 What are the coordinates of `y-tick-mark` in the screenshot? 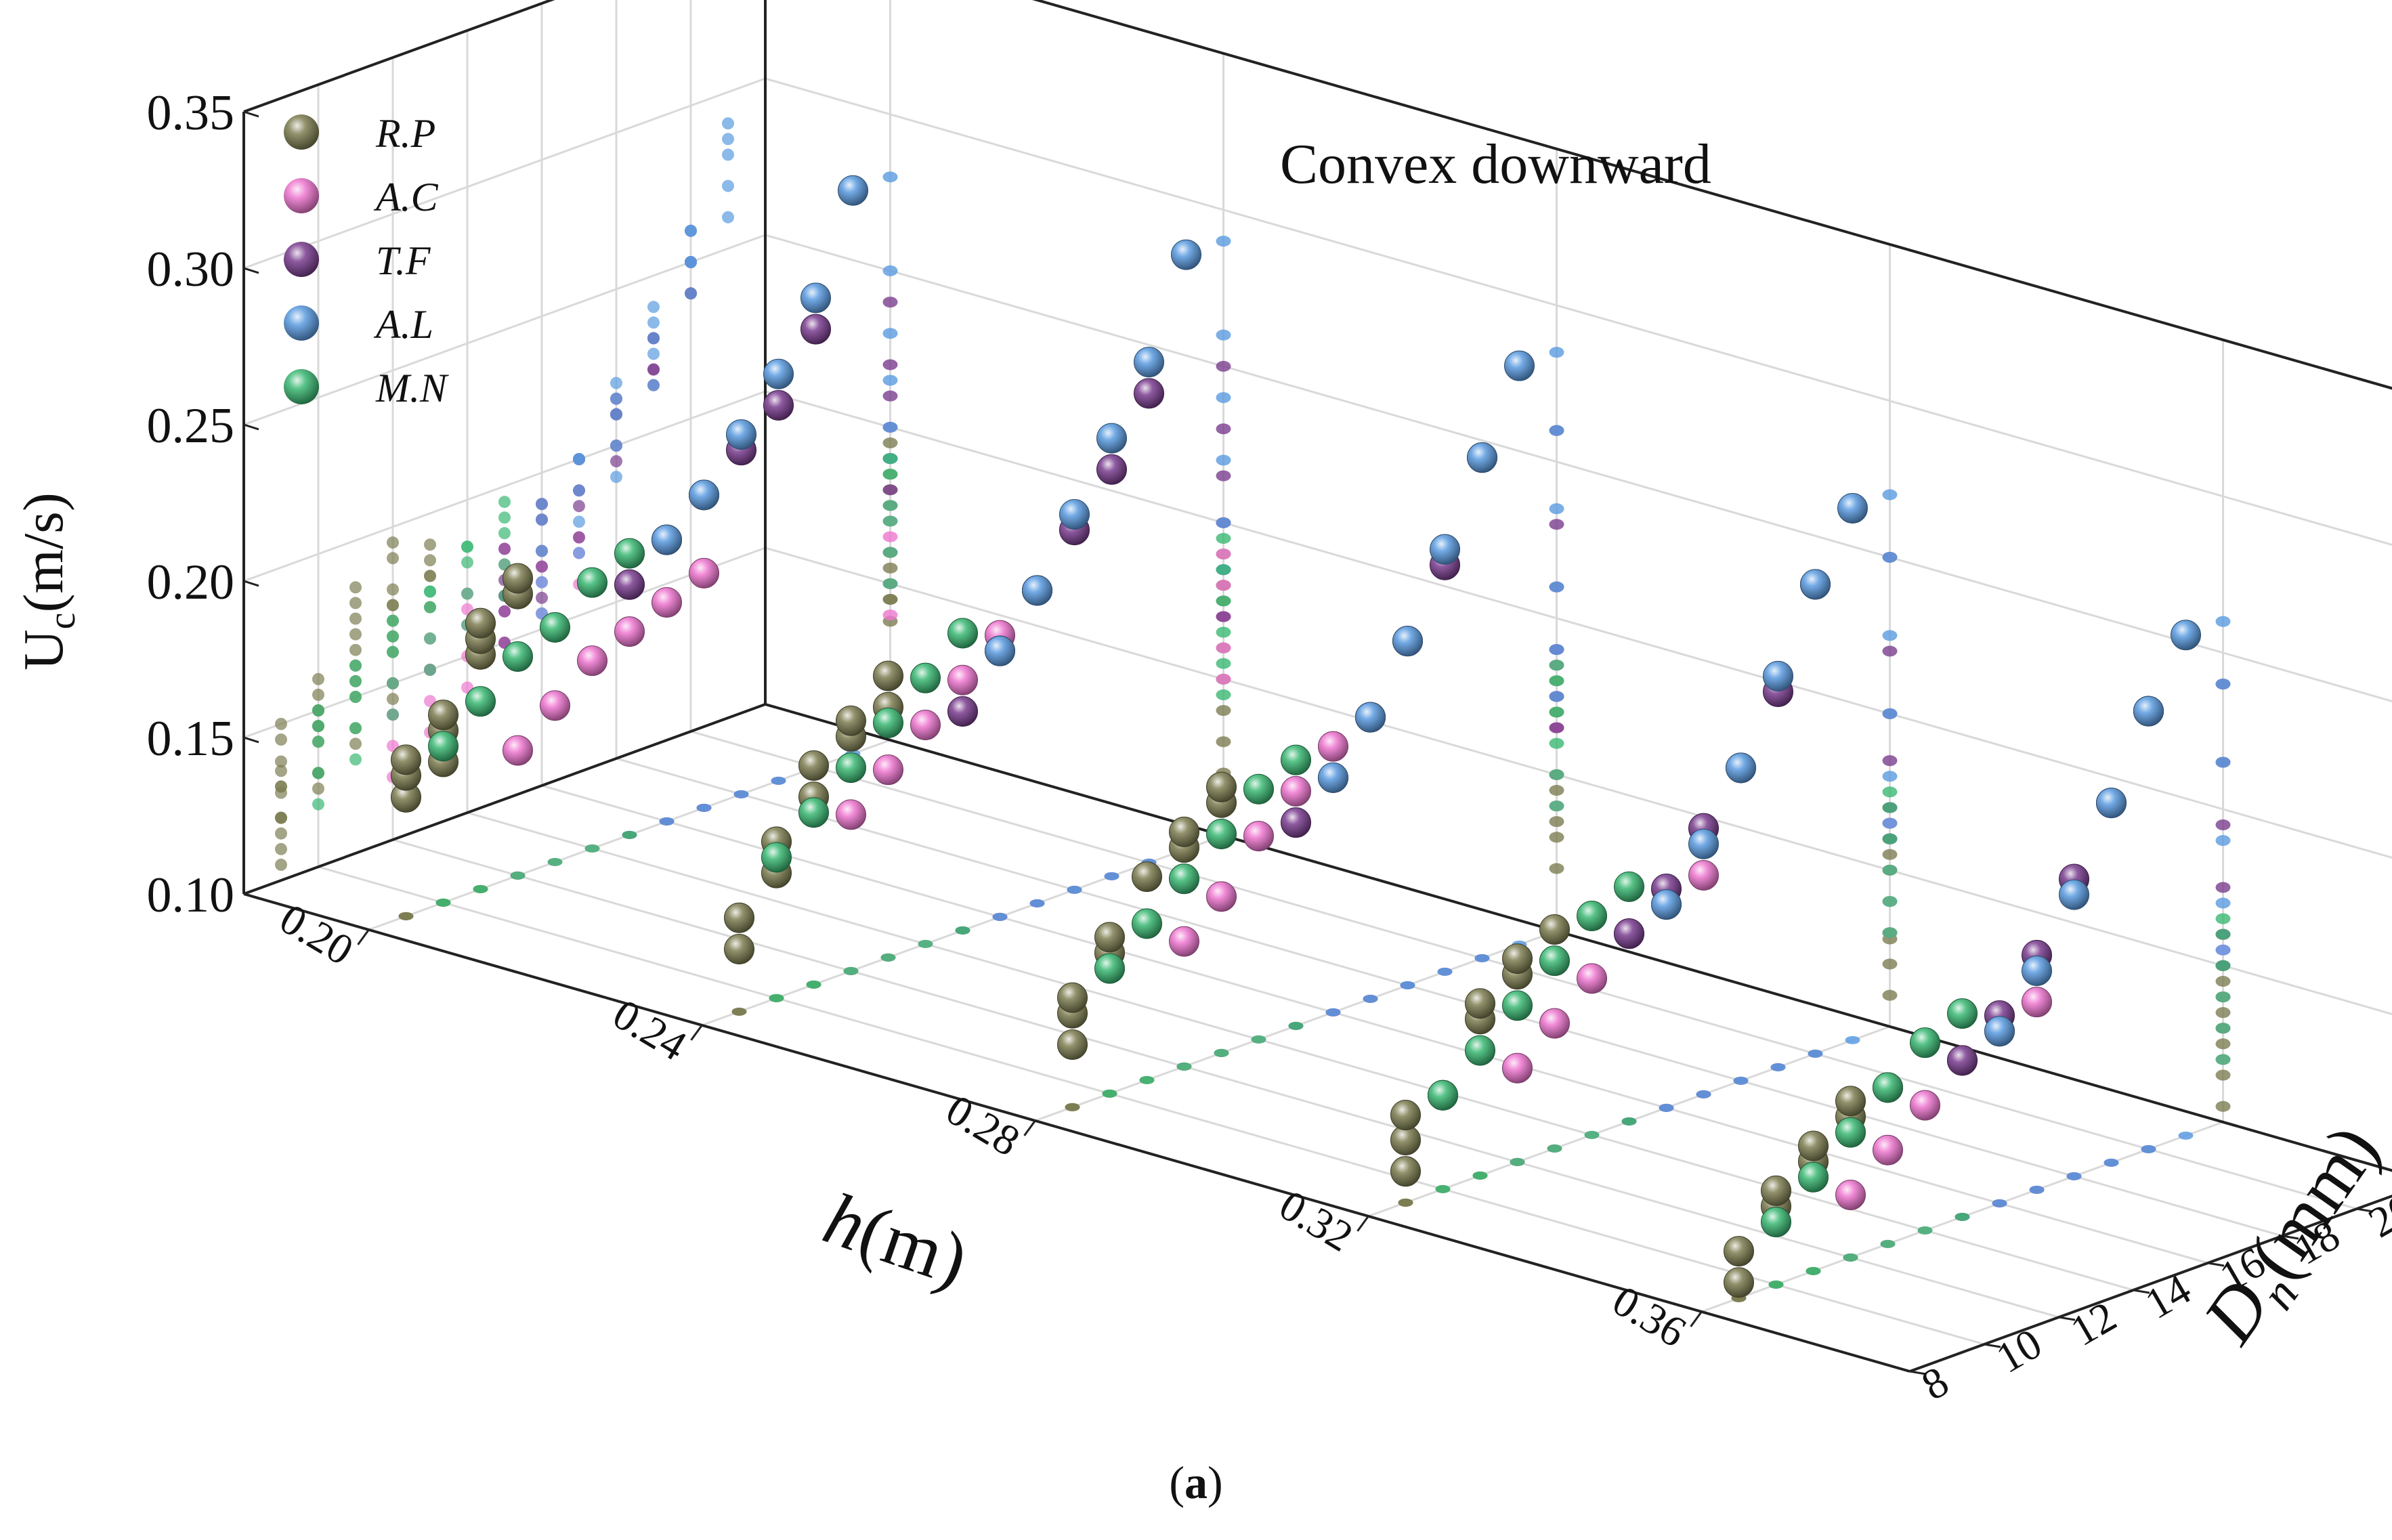 It's located at (2141, 1292).